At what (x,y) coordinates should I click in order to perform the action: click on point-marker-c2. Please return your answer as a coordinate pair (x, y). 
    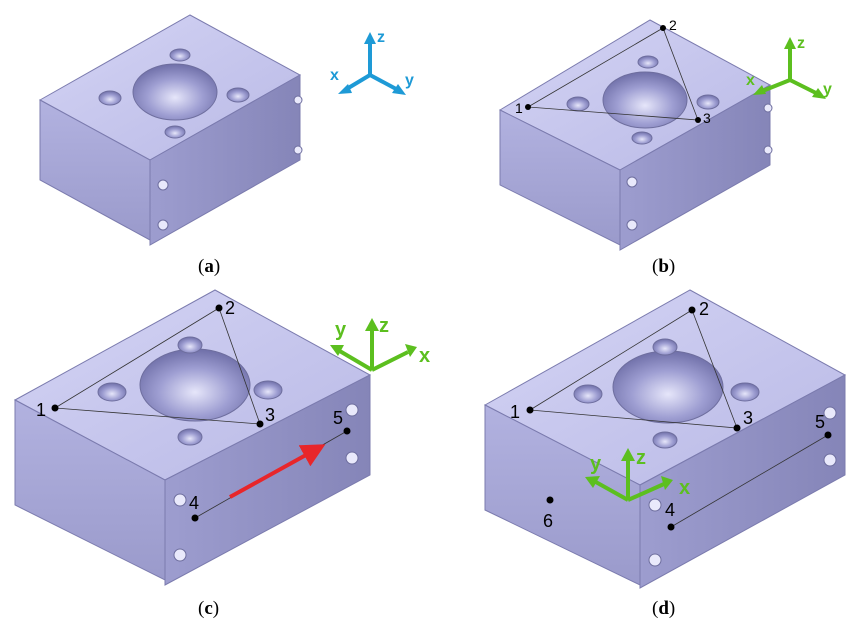
    Looking at the image, I should click on (219, 308).